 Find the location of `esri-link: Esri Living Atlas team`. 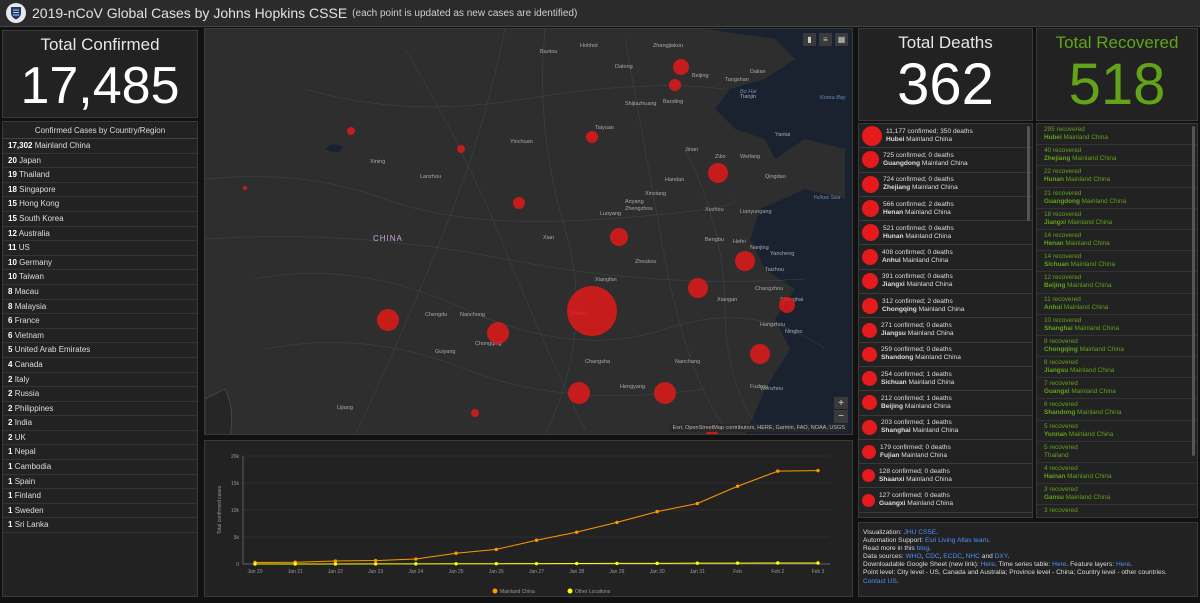

esri-link: Esri Living Atlas team is located at coordinates (956, 540).